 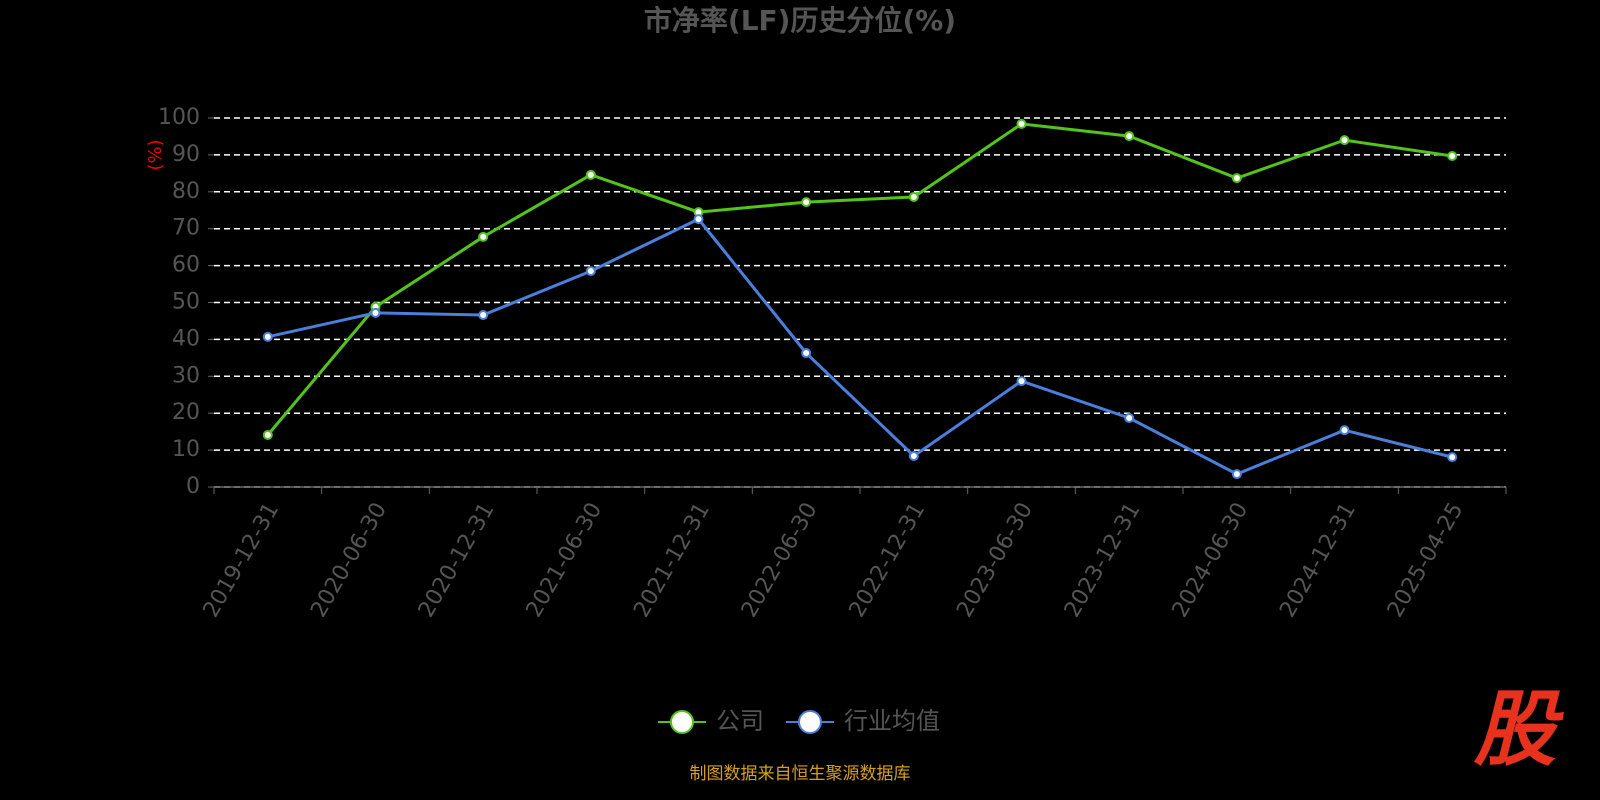 What do you see at coordinates (186, 265) in the screenshot?
I see `y-tick-label: 60` at bounding box center [186, 265].